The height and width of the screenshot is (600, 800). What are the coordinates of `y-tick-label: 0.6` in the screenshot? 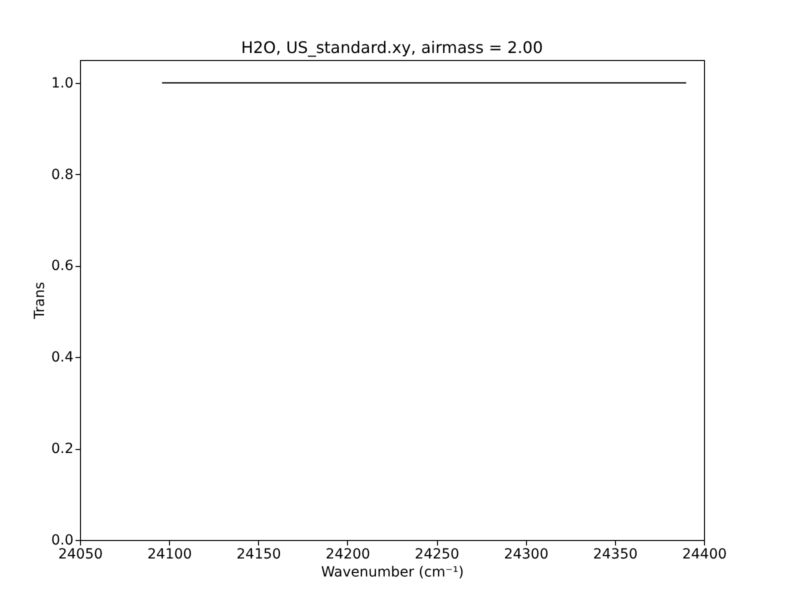 It's located at (62, 266).